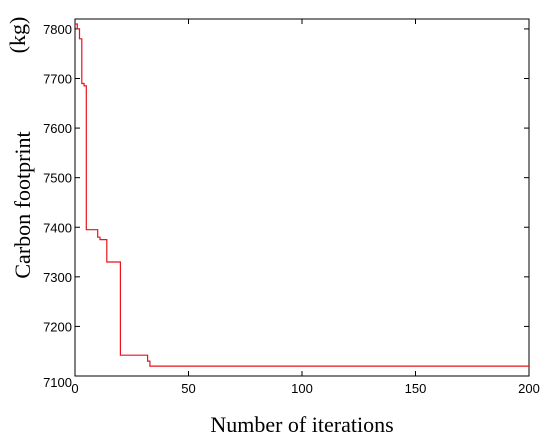  What do you see at coordinates (57, 128) in the screenshot?
I see `y-tick-label: 7600` at bounding box center [57, 128].